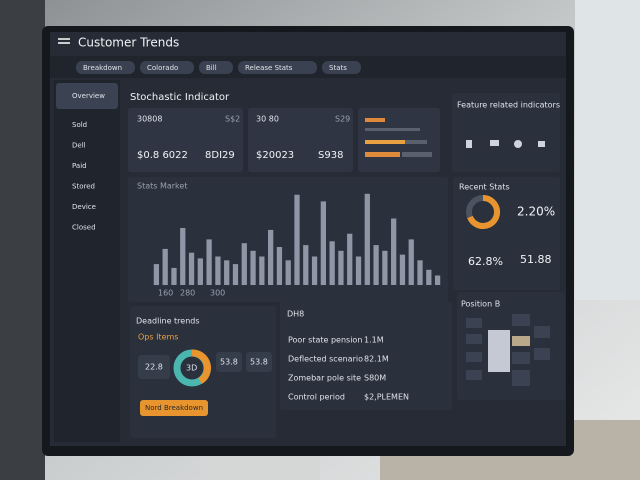 This screenshot has height=484, width=640. I want to click on panel, so click(506, 132).